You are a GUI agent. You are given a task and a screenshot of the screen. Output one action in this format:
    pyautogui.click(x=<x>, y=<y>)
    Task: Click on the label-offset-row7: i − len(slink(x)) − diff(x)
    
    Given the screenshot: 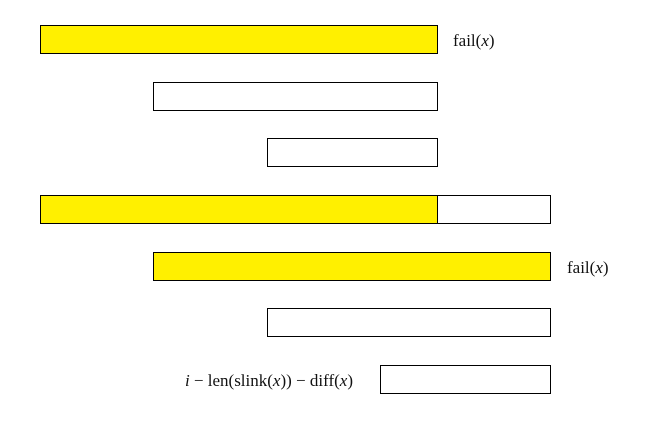 What is the action you would take?
    pyautogui.click(x=269, y=381)
    